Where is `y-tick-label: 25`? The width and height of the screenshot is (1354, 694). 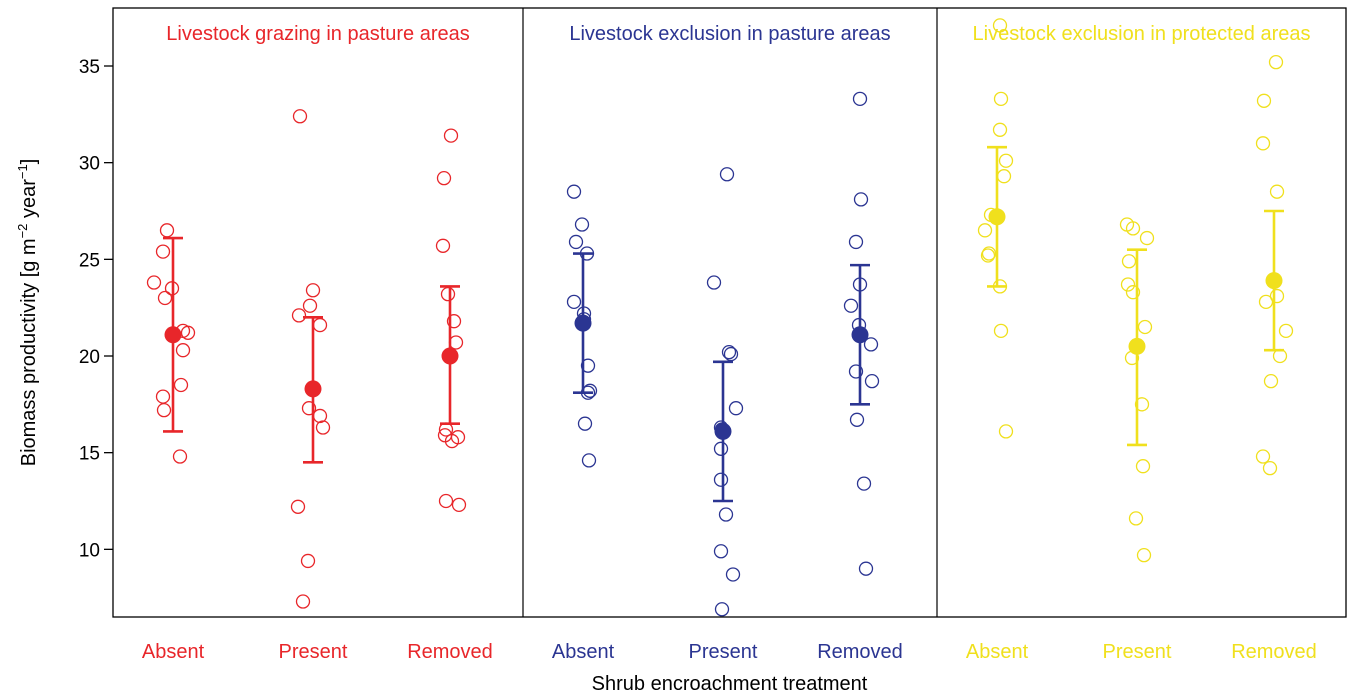 y-tick-label: 25 is located at coordinates (89, 260).